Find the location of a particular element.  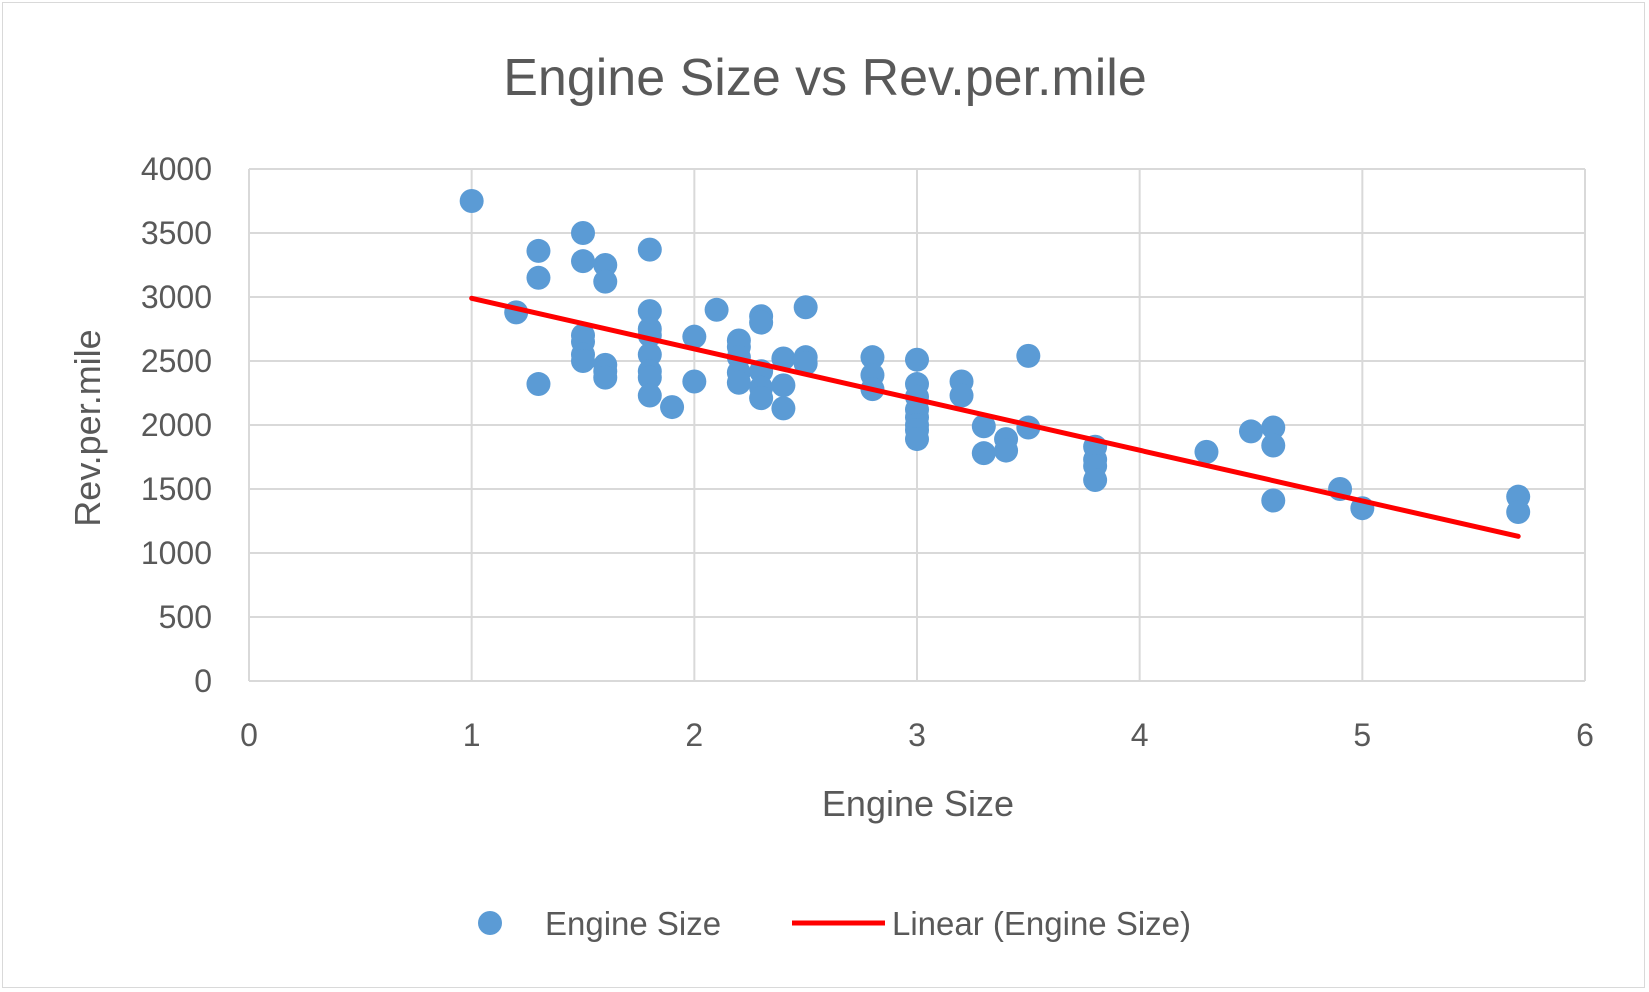

legend-marker-engine-size is located at coordinates (490, 923).